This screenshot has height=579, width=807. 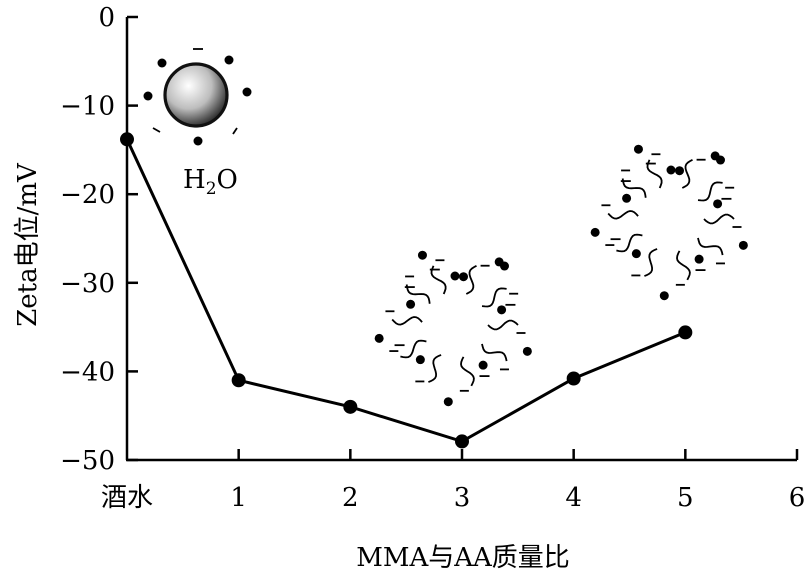 What do you see at coordinates (227, 180) in the screenshot?
I see `water-label-o: O` at bounding box center [227, 180].